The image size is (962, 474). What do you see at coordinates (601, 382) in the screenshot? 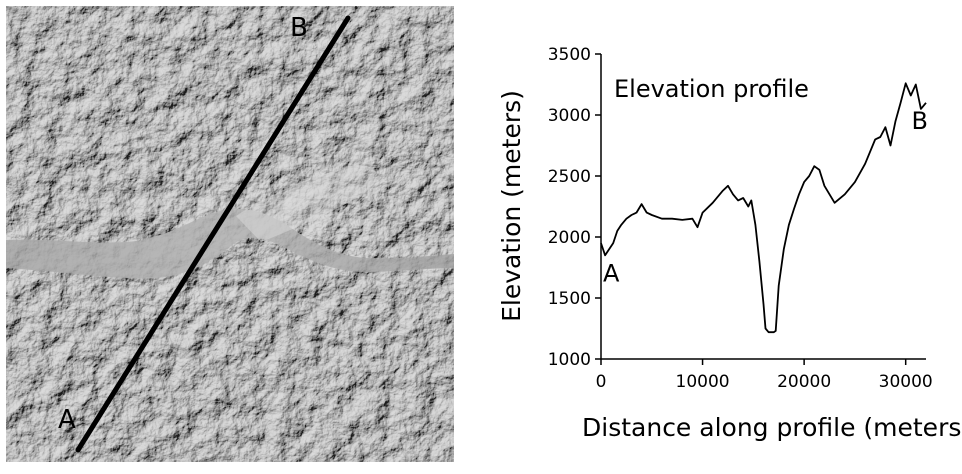
I see `x-tick-label: 0` at bounding box center [601, 382].